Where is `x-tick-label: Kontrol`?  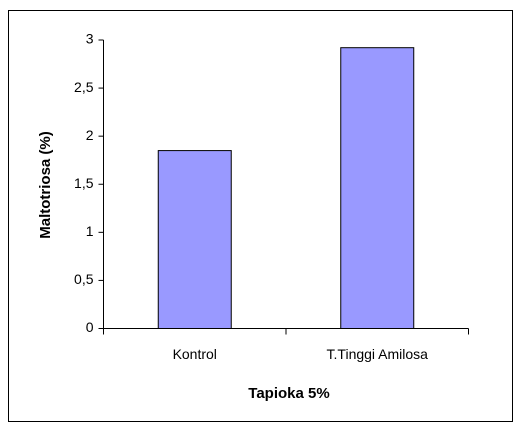 x-tick-label: Kontrol is located at coordinates (195, 354).